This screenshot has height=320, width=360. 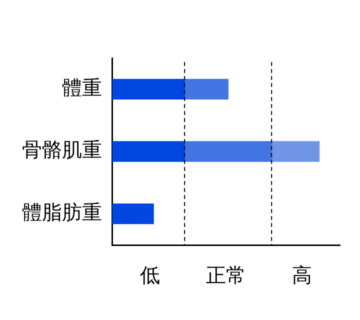 What do you see at coordinates (62, 150) in the screenshot?
I see `y-tick-label: 骨骼肌重` at bounding box center [62, 150].